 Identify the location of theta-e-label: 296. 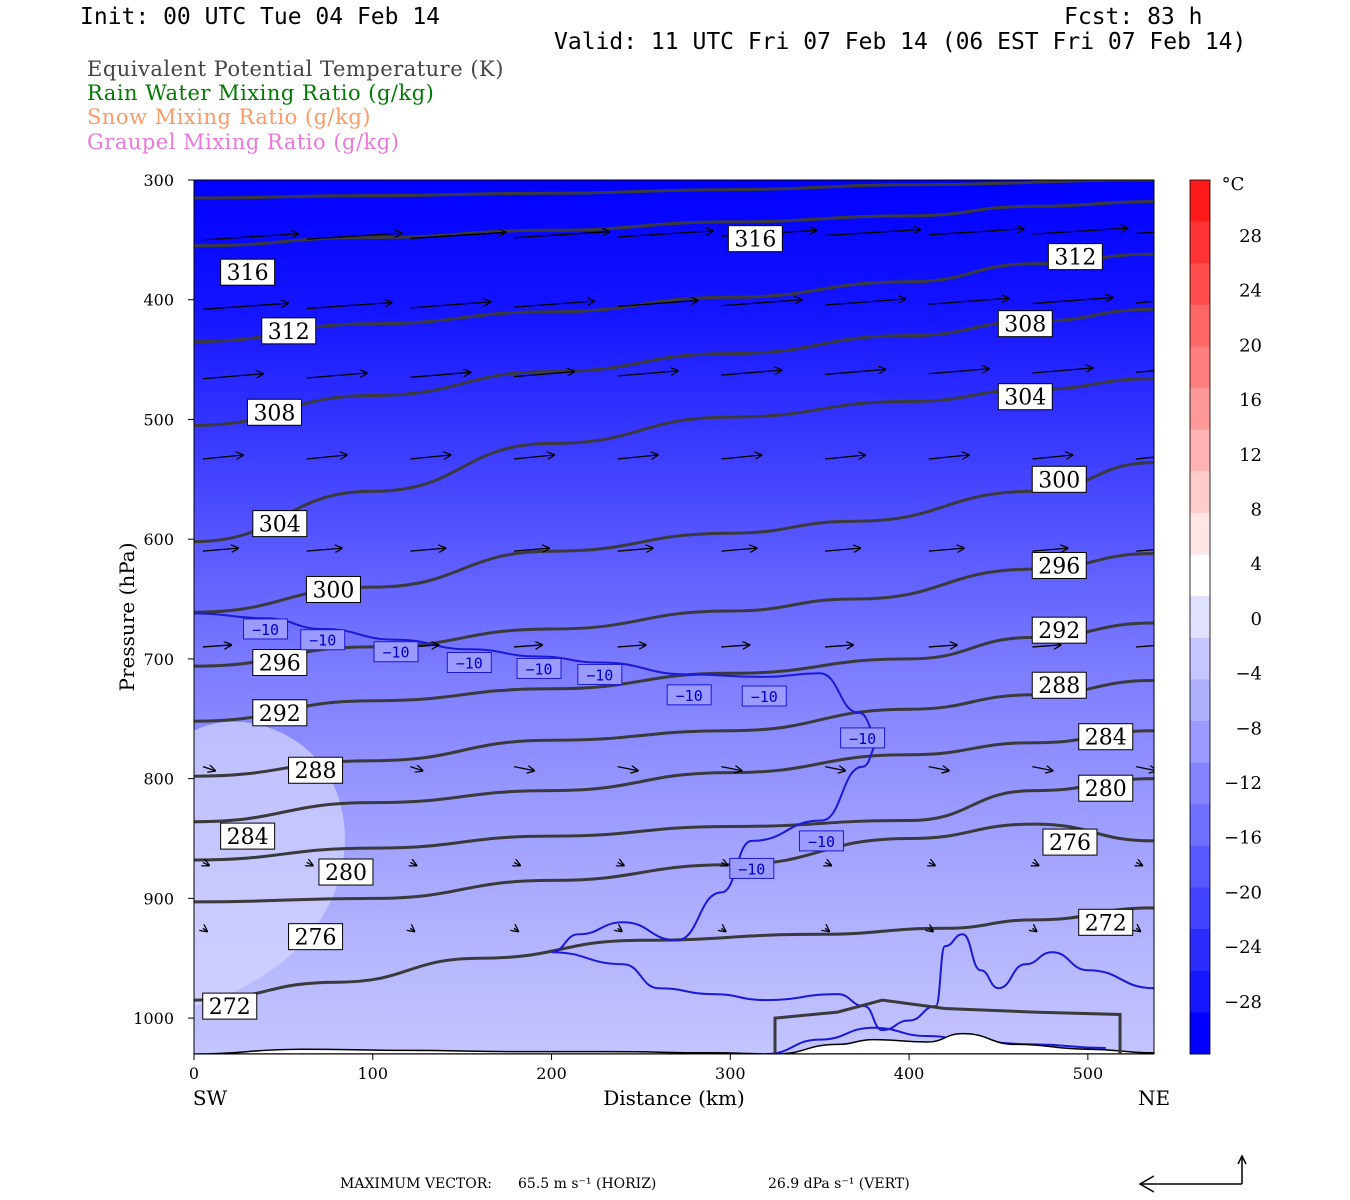
(1059, 567).